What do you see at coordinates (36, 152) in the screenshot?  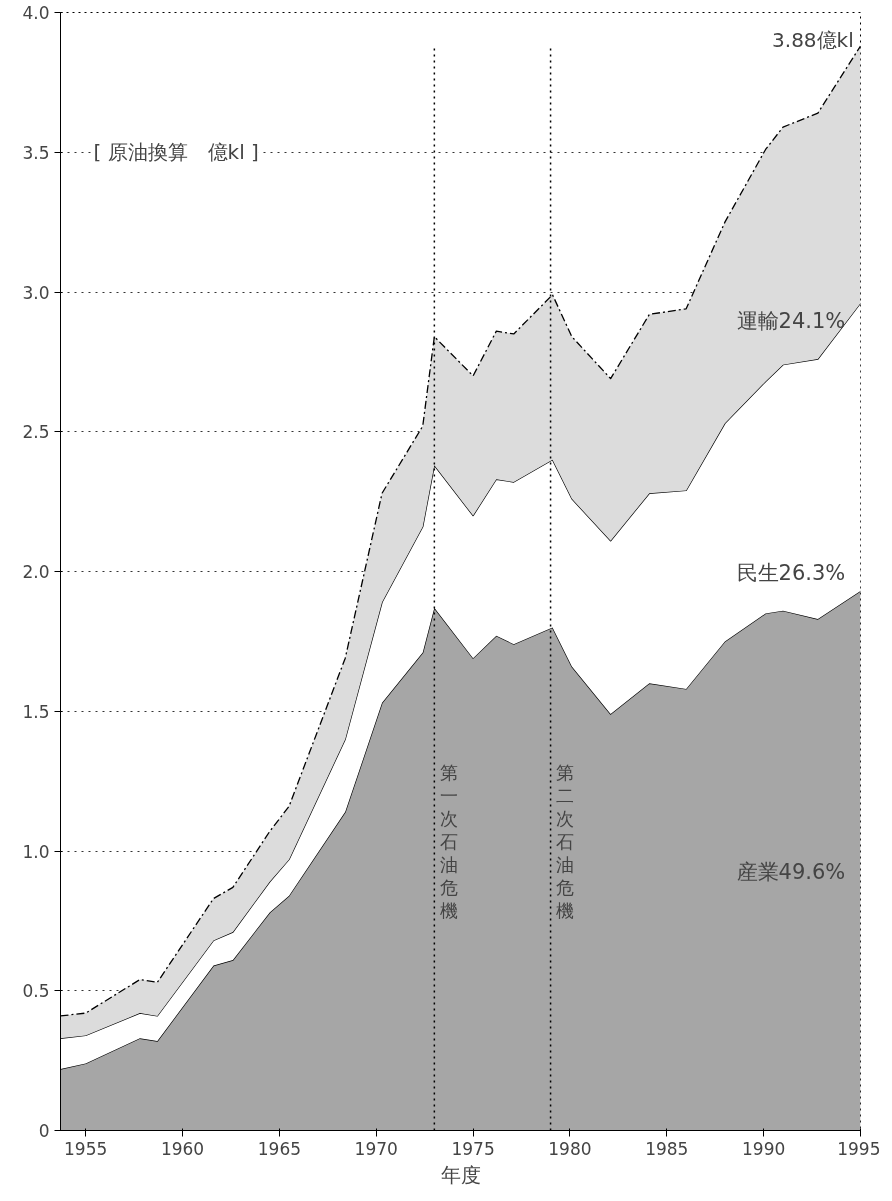 I see `y-tick-label: 3.5` at bounding box center [36, 152].